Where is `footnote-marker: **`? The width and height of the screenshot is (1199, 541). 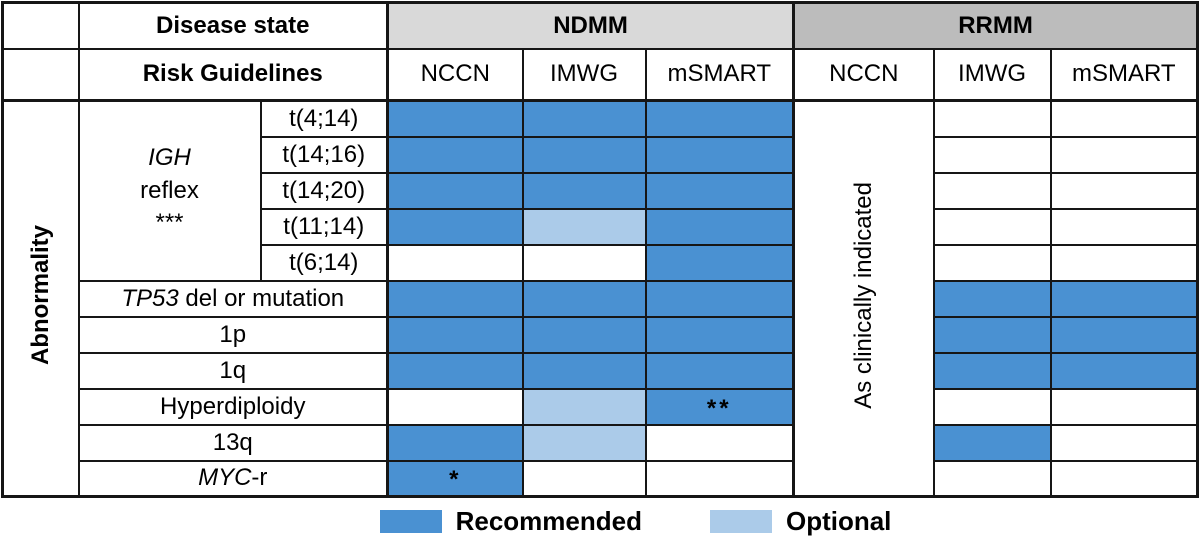
footnote-marker: ** is located at coordinates (719, 408).